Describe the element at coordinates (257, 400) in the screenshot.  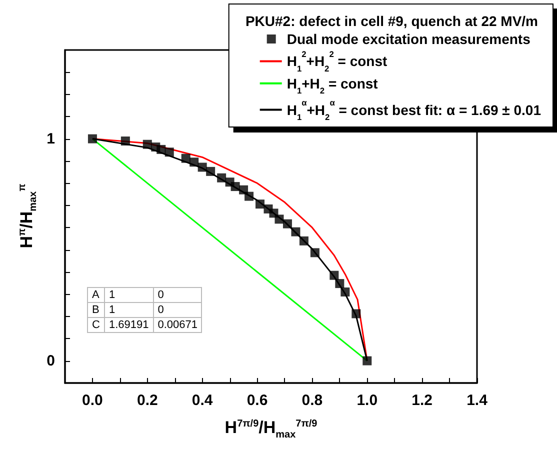
I see `x-tick-label: 0.6` at that location.